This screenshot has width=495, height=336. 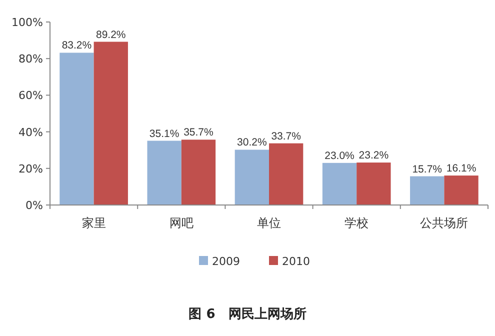 I want to click on x-tick-label: 家里, so click(x=94, y=223).